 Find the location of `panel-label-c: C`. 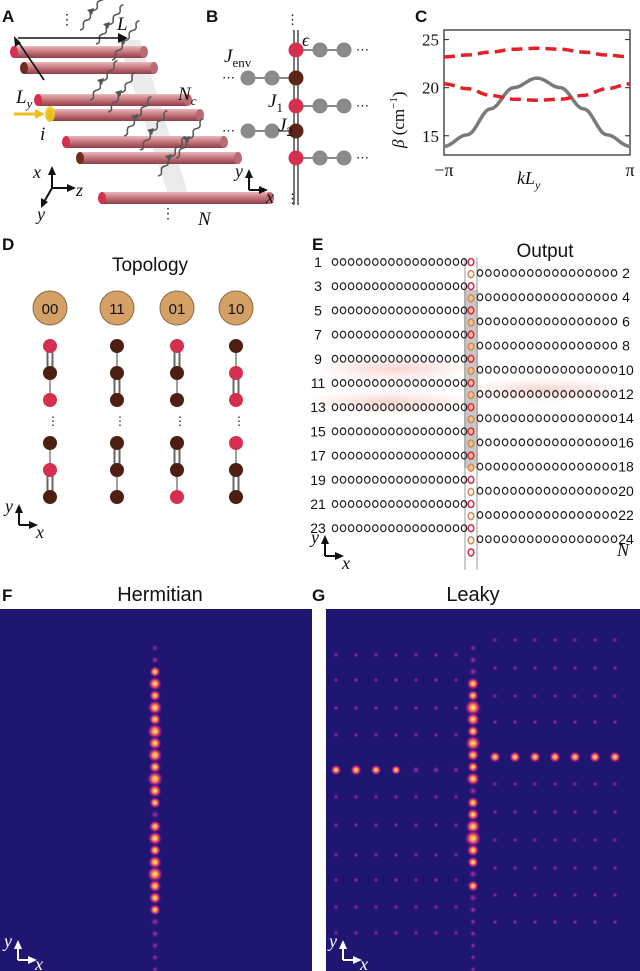

panel-label-c: C is located at coordinates (421, 16).